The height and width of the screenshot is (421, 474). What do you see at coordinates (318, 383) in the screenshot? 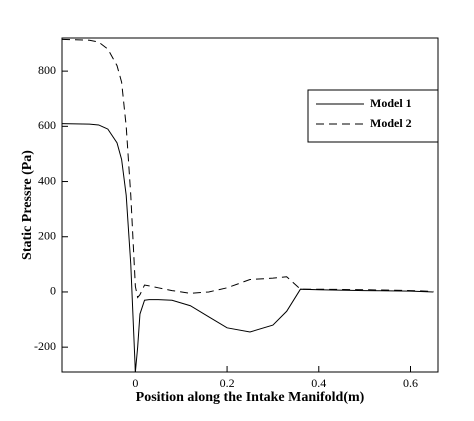
I see `x-tick-label: 0.4` at bounding box center [318, 383].